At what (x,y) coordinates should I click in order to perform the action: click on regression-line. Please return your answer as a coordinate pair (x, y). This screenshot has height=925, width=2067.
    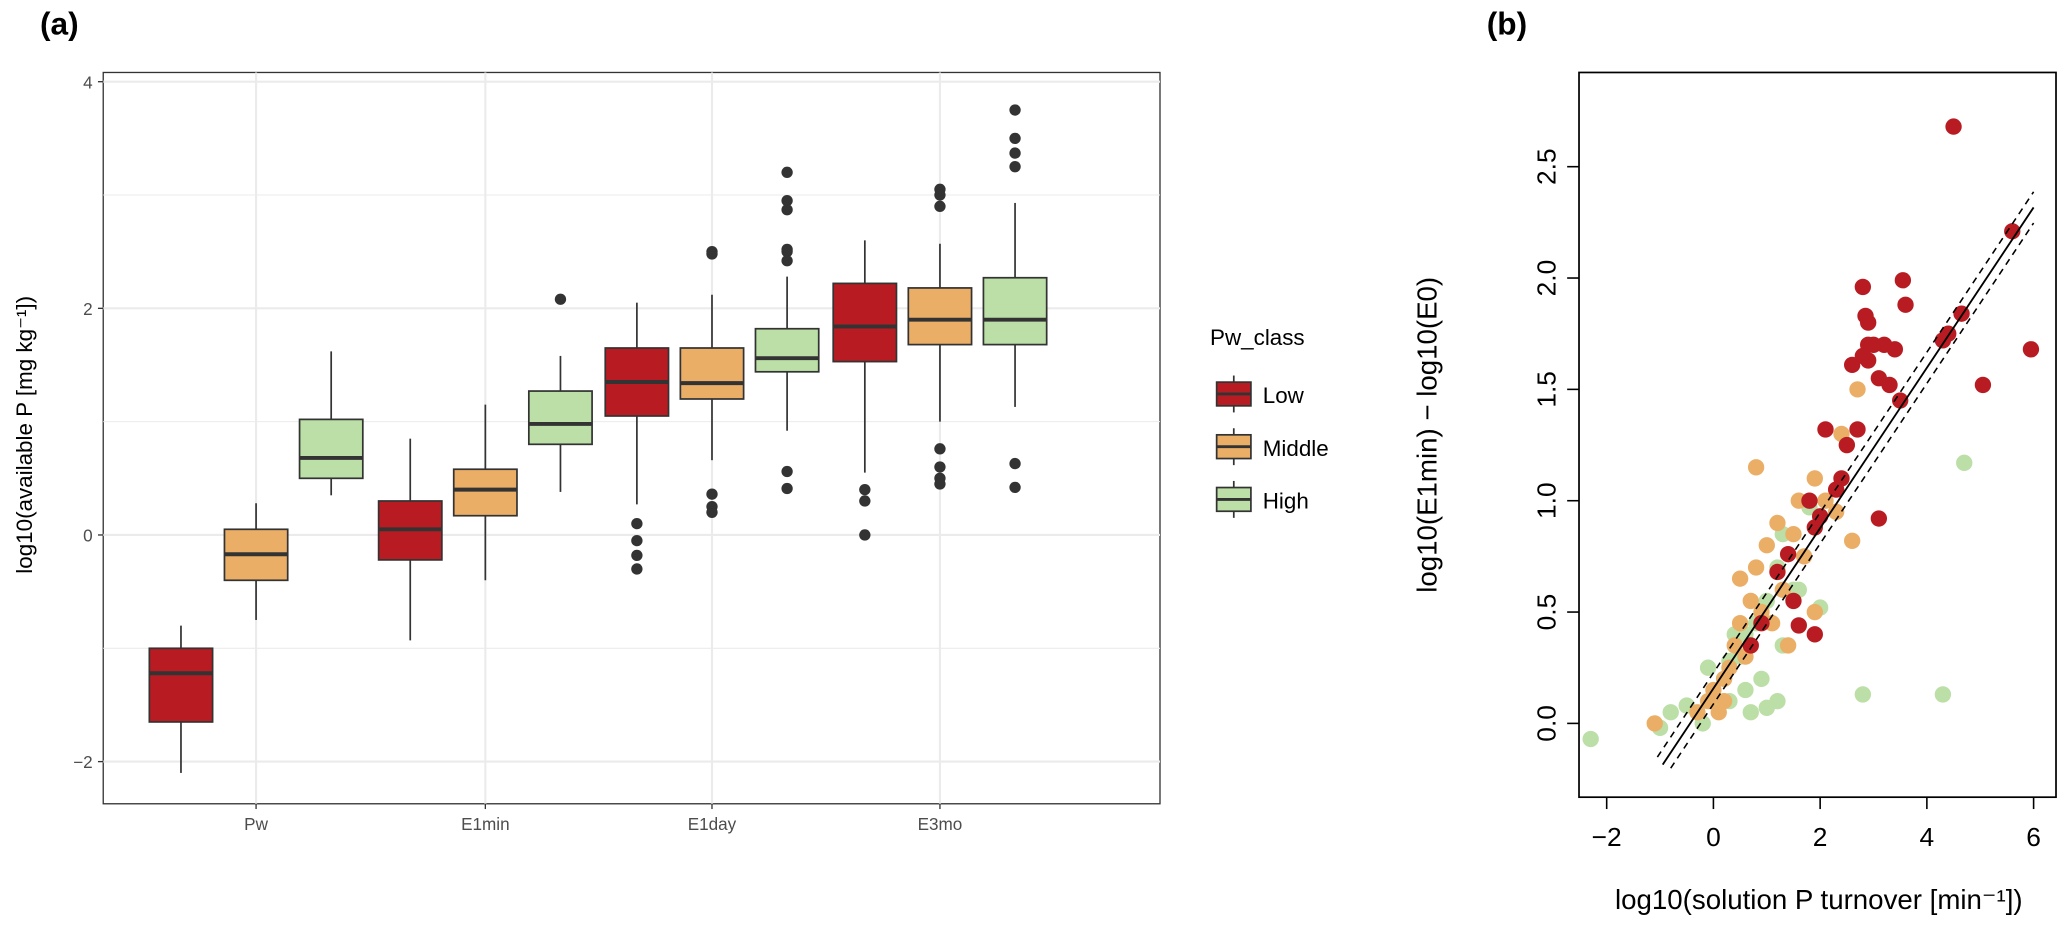
    Looking at the image, I should click on (1848, 486).